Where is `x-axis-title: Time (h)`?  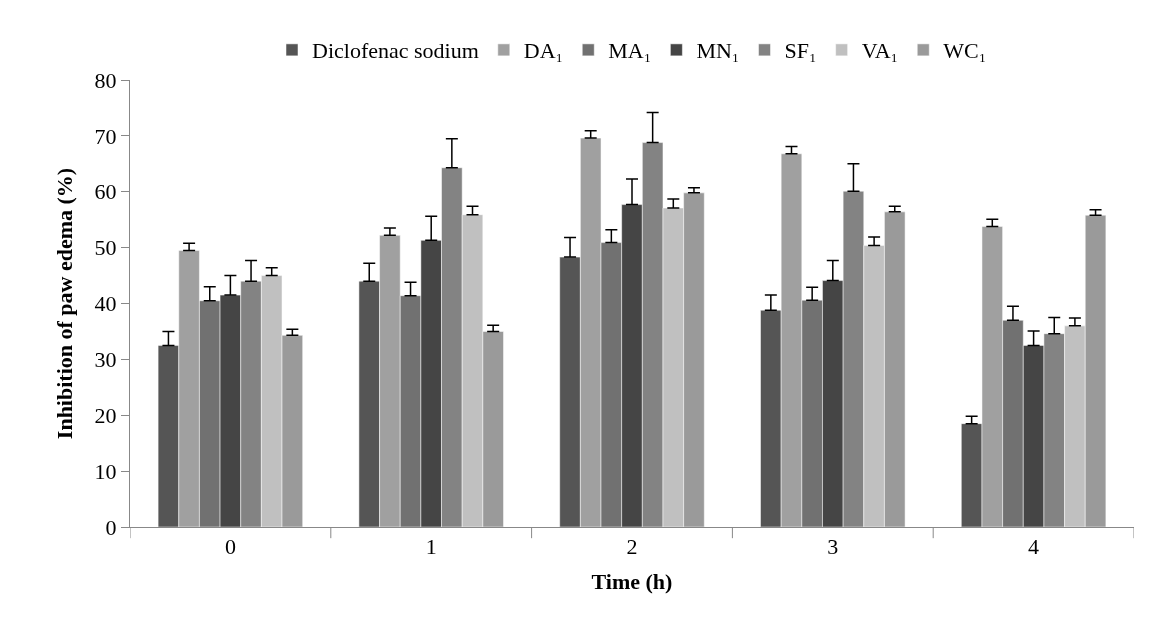
x-axis-title: Time (h) is located at coordinates (632, 582).